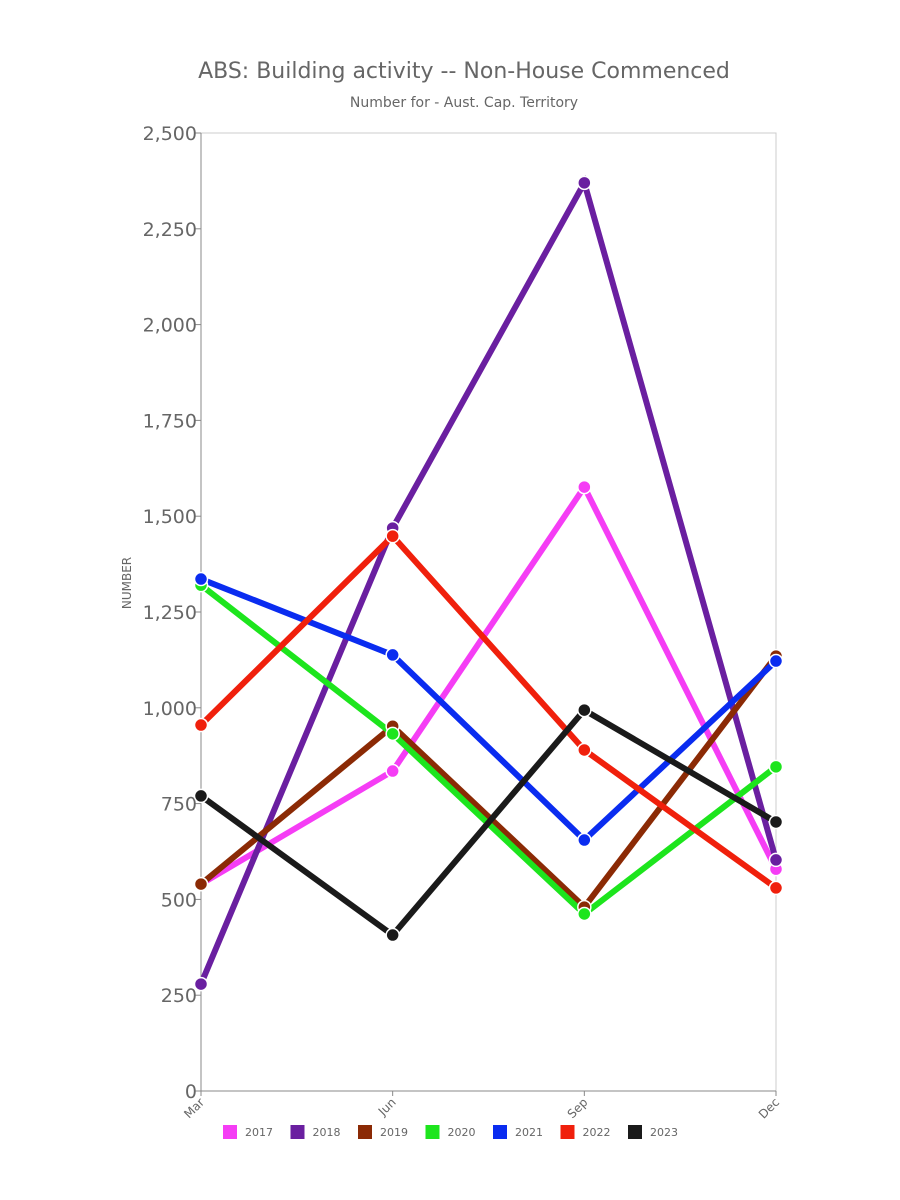 Image resolution: width=900 pixels, height=1200 pixels. I want to click on legend-label: 2020, so click(462, 1132).